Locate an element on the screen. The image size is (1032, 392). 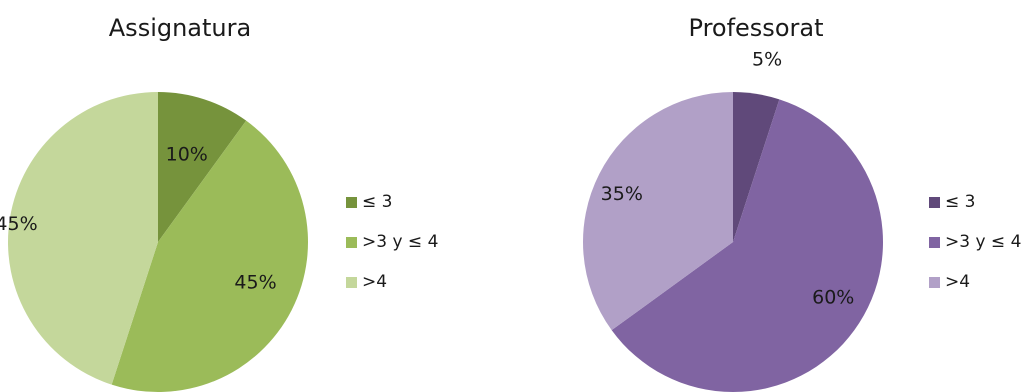
chart-title-professorat: Professorat is located at coordinates (756, 28).